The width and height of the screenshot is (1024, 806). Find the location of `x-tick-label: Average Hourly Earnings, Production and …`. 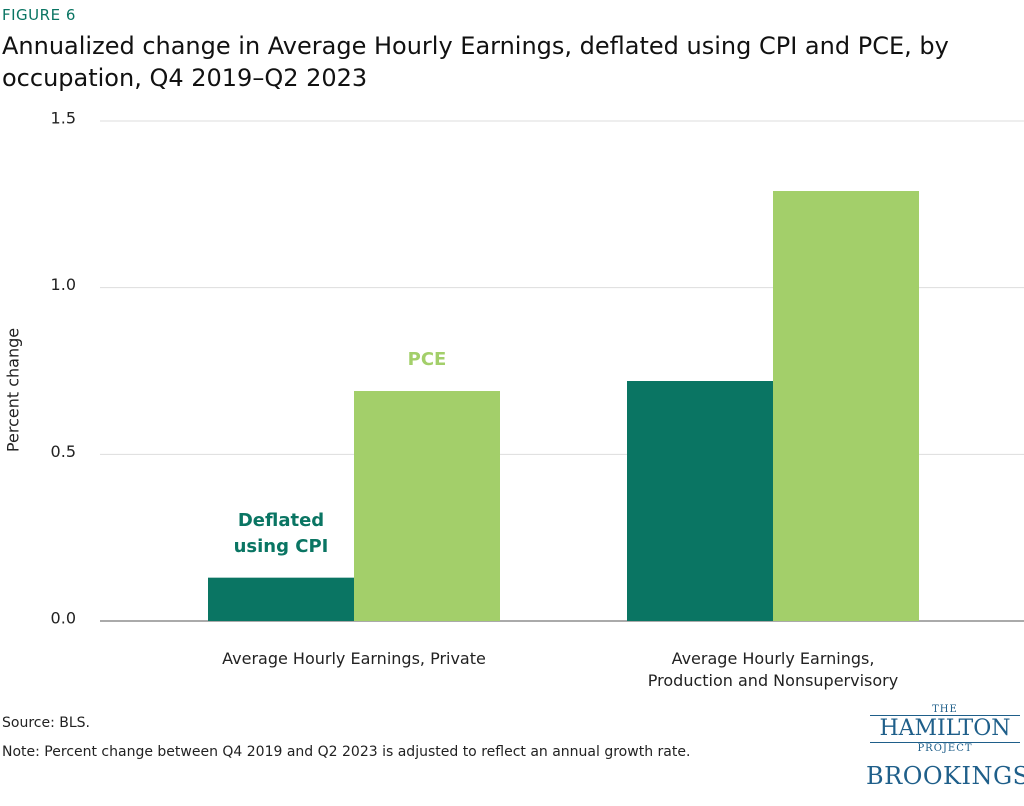

x-tick-label: Average Hourly Earnings, Production and … is located at coordinates (773, 669).